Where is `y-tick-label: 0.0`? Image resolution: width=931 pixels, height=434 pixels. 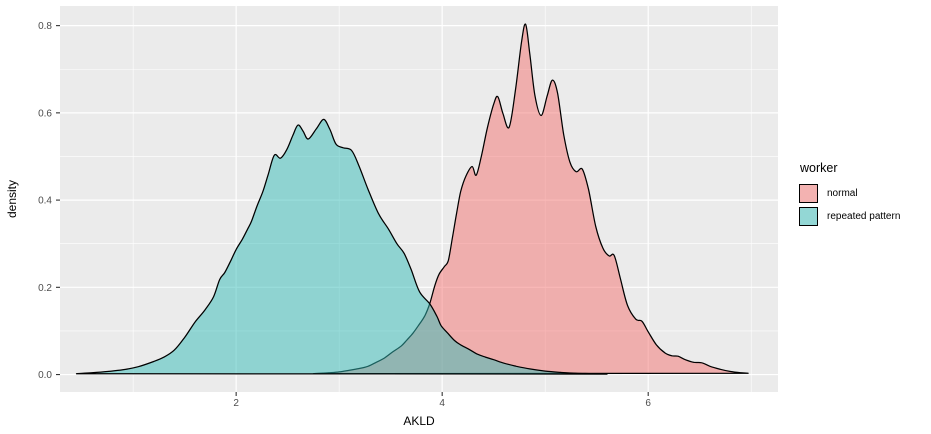 y-tick-label: 0.0 is located at coordinates (45, 375).